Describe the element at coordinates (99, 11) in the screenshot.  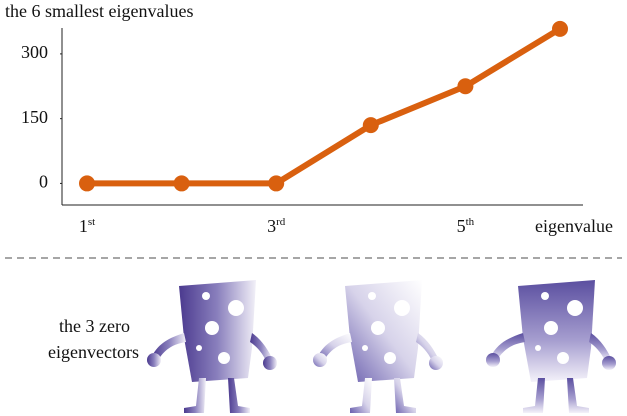
I see `chart-title: the 6 smallest eigenvalues` at that location.